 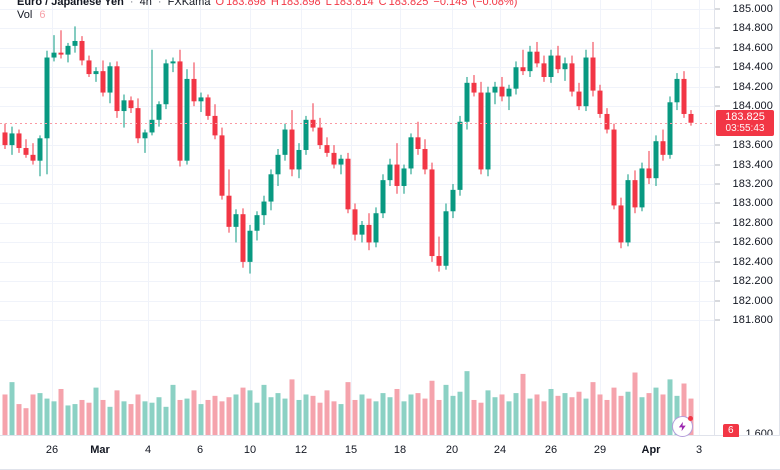 I want to click on price-tick-10: 182.800, so click(x=752, y=222).